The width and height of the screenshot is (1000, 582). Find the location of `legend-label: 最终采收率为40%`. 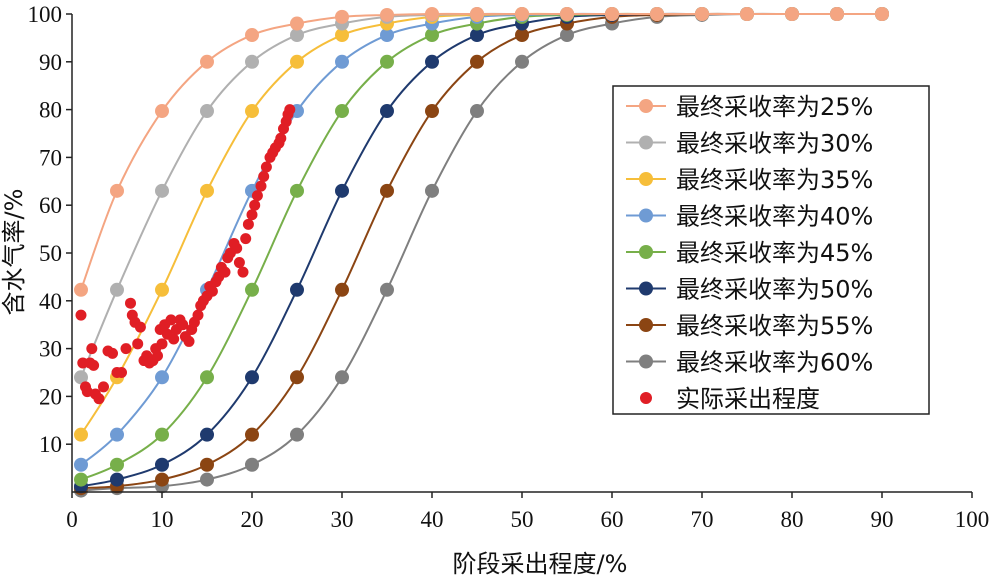

legend-label: 最终采收率为40% is located at coordinates (774, 217).